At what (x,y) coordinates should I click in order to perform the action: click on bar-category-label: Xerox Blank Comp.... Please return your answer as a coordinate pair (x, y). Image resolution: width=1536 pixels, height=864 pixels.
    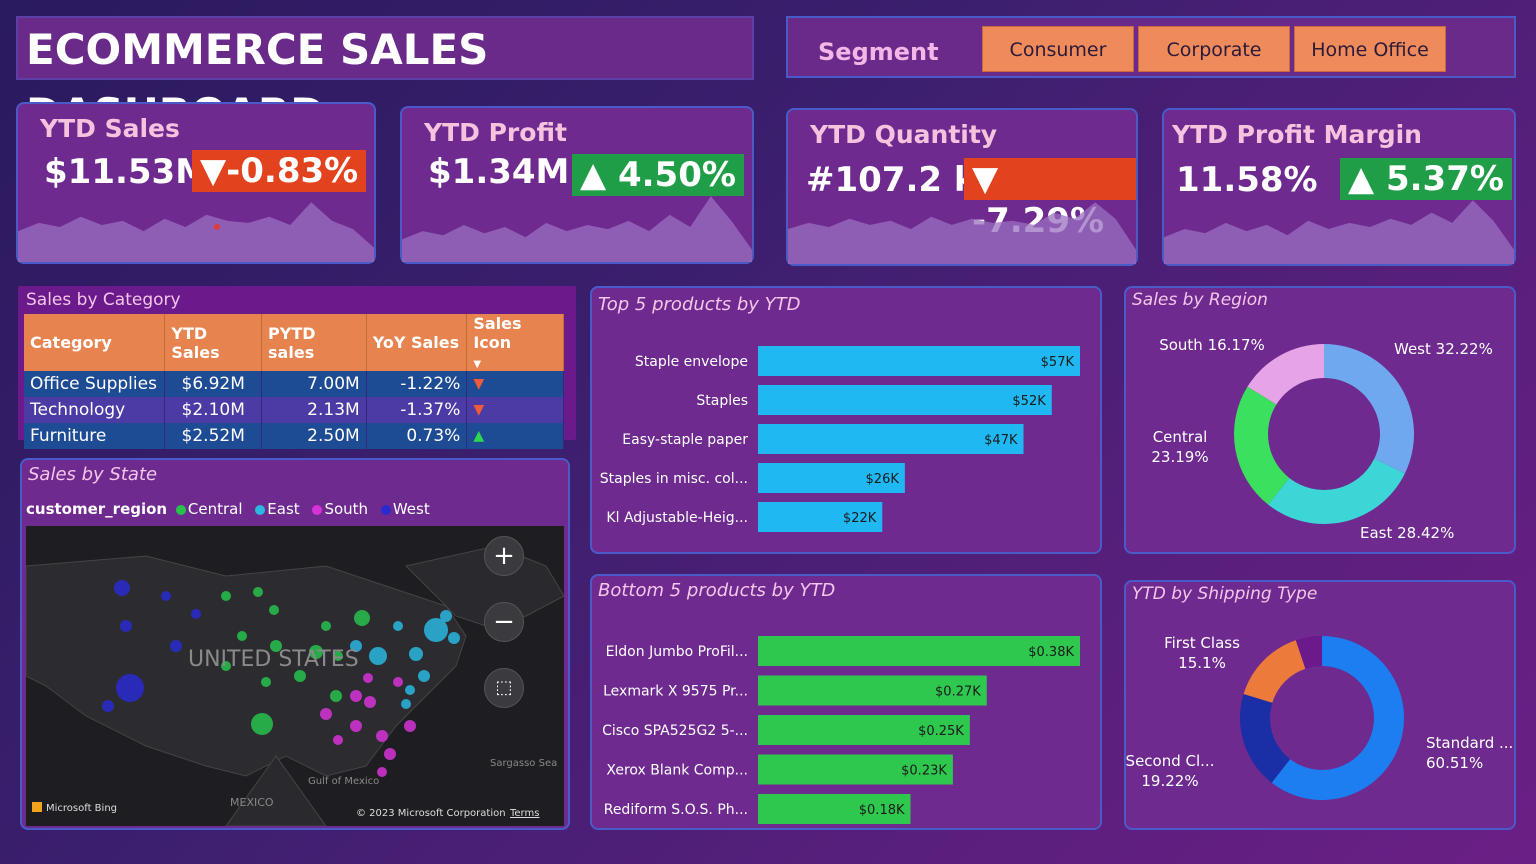
    Looking at the image, I should click on (677, 771).